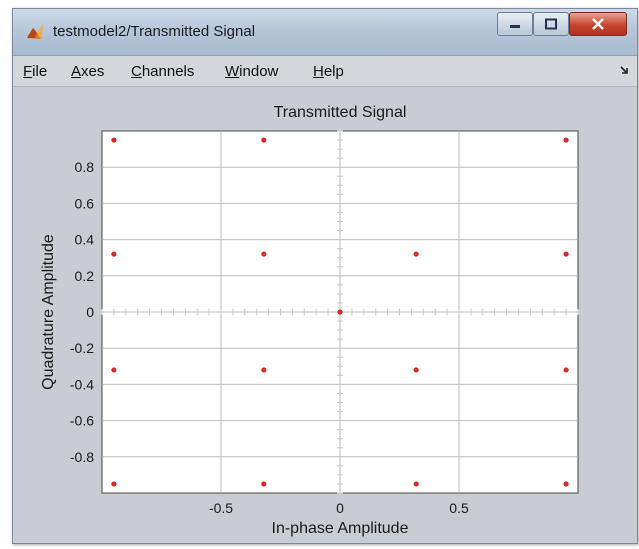  What do you see at coordinates (48, 312) in the screenshot?
I see `y-axis-label: Quadrature Amplitude` at bounding box center [48, 312].